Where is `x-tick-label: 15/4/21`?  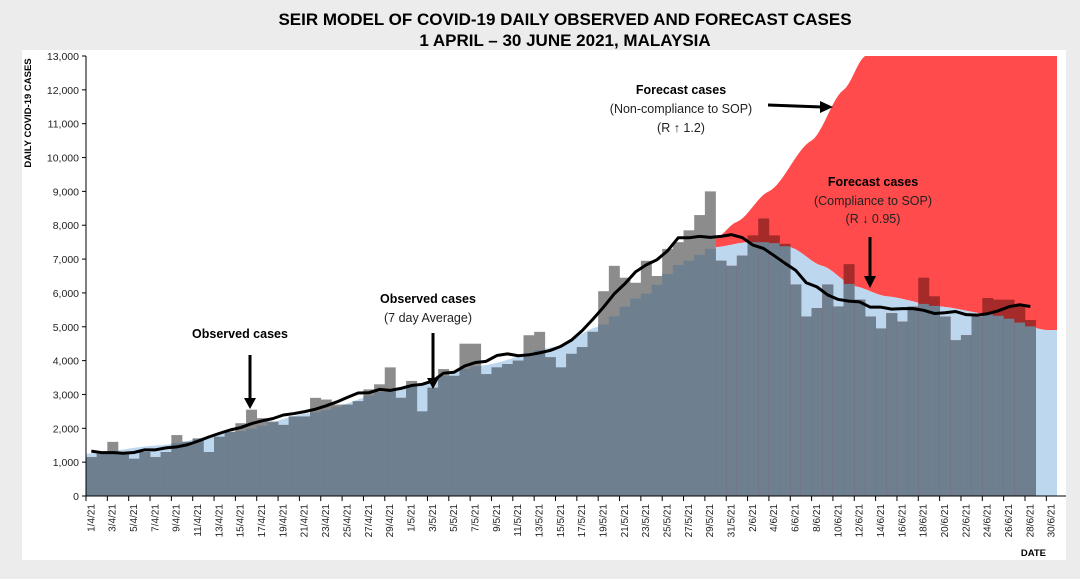
x-tick-label: 15/4/21 is located at coordinates (241, 521).